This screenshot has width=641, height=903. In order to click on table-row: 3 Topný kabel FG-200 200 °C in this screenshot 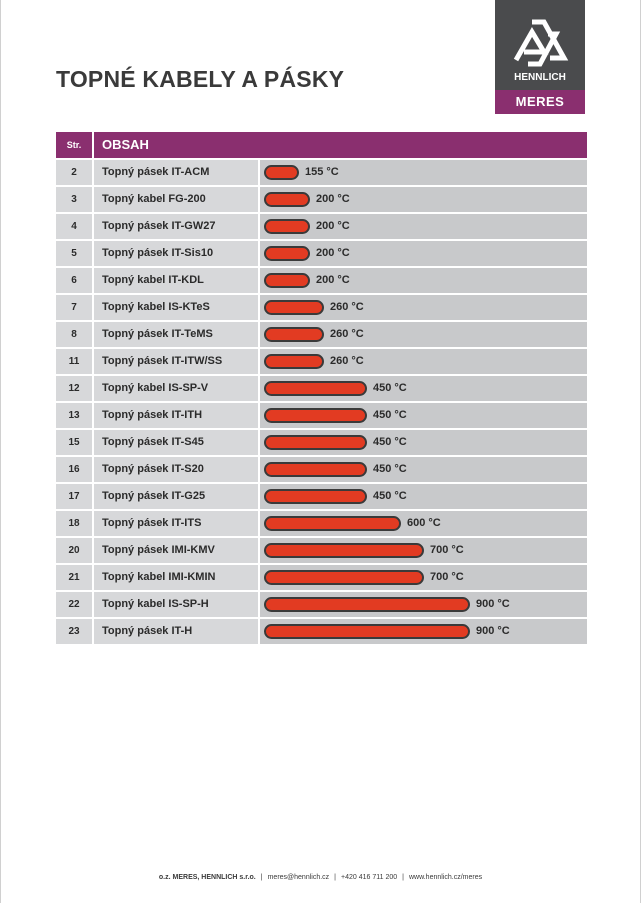, I will do `click(321, 199)`.